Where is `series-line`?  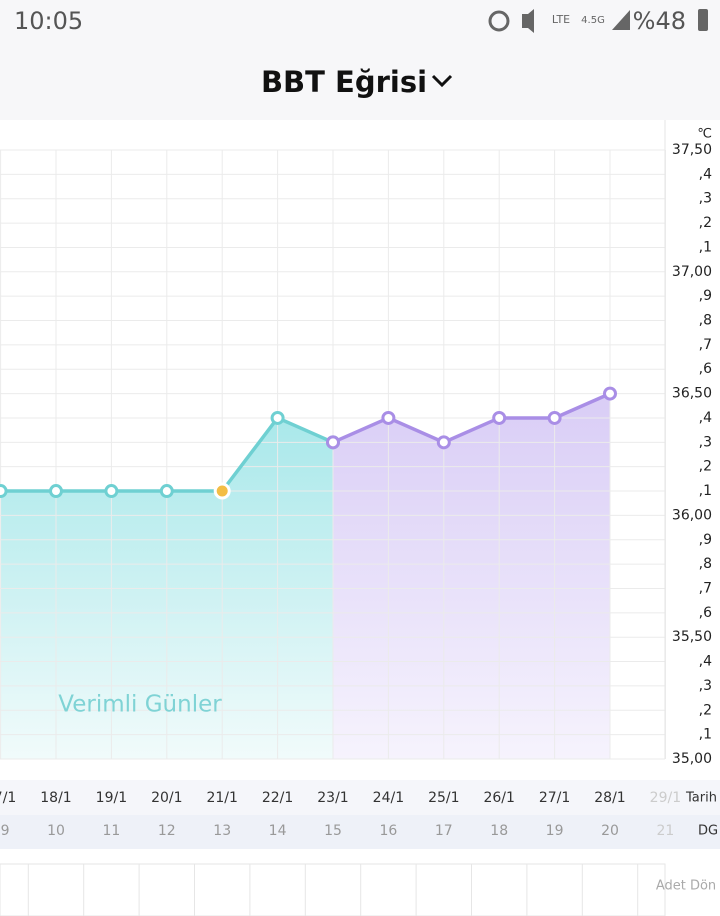
series-line is located at coordinates (471, 418).